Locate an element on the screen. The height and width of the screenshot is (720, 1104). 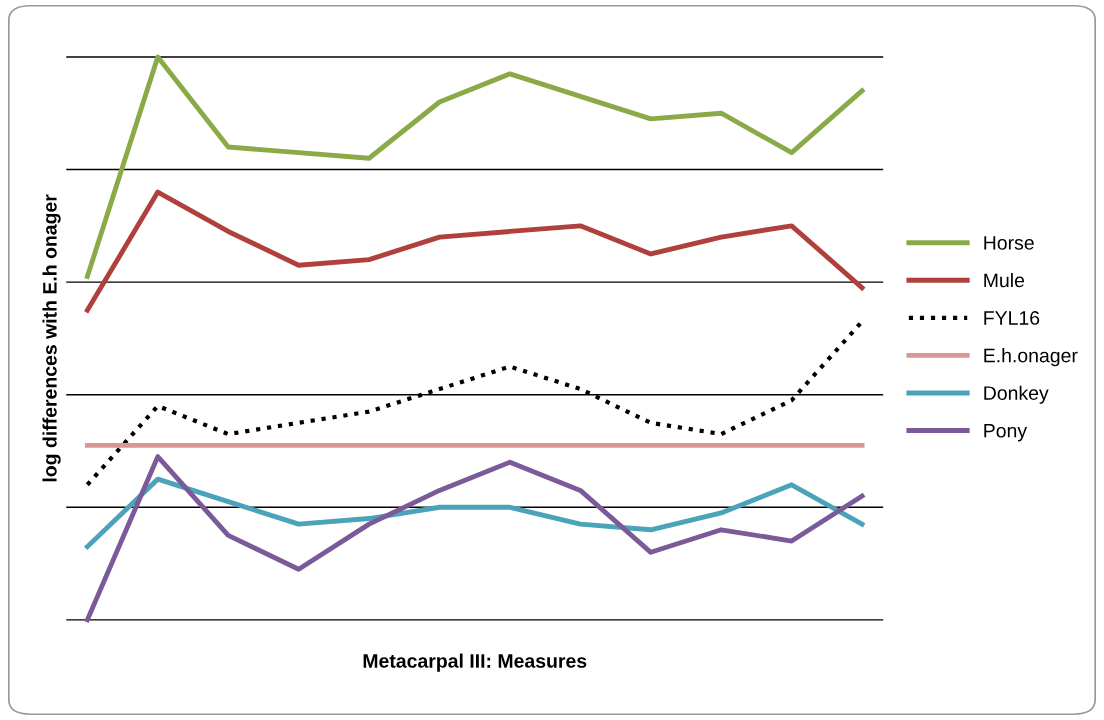
legend-label: FYL16 is located at coordinates (1012, 318).